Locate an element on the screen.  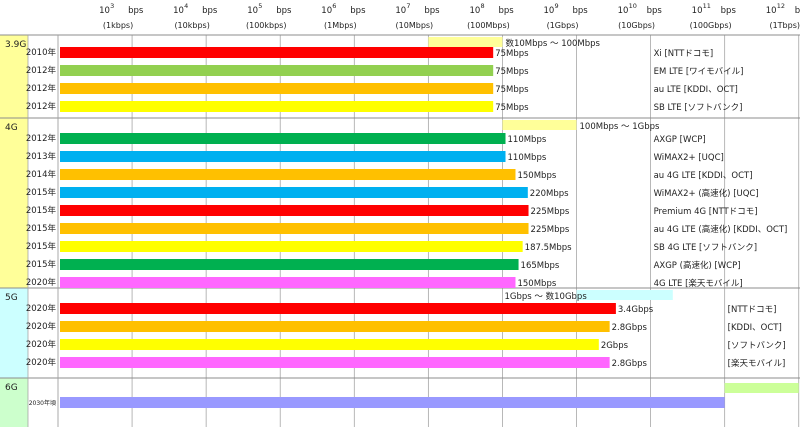
value-label: 3.4Gbps is located at coordinates (636, 310).